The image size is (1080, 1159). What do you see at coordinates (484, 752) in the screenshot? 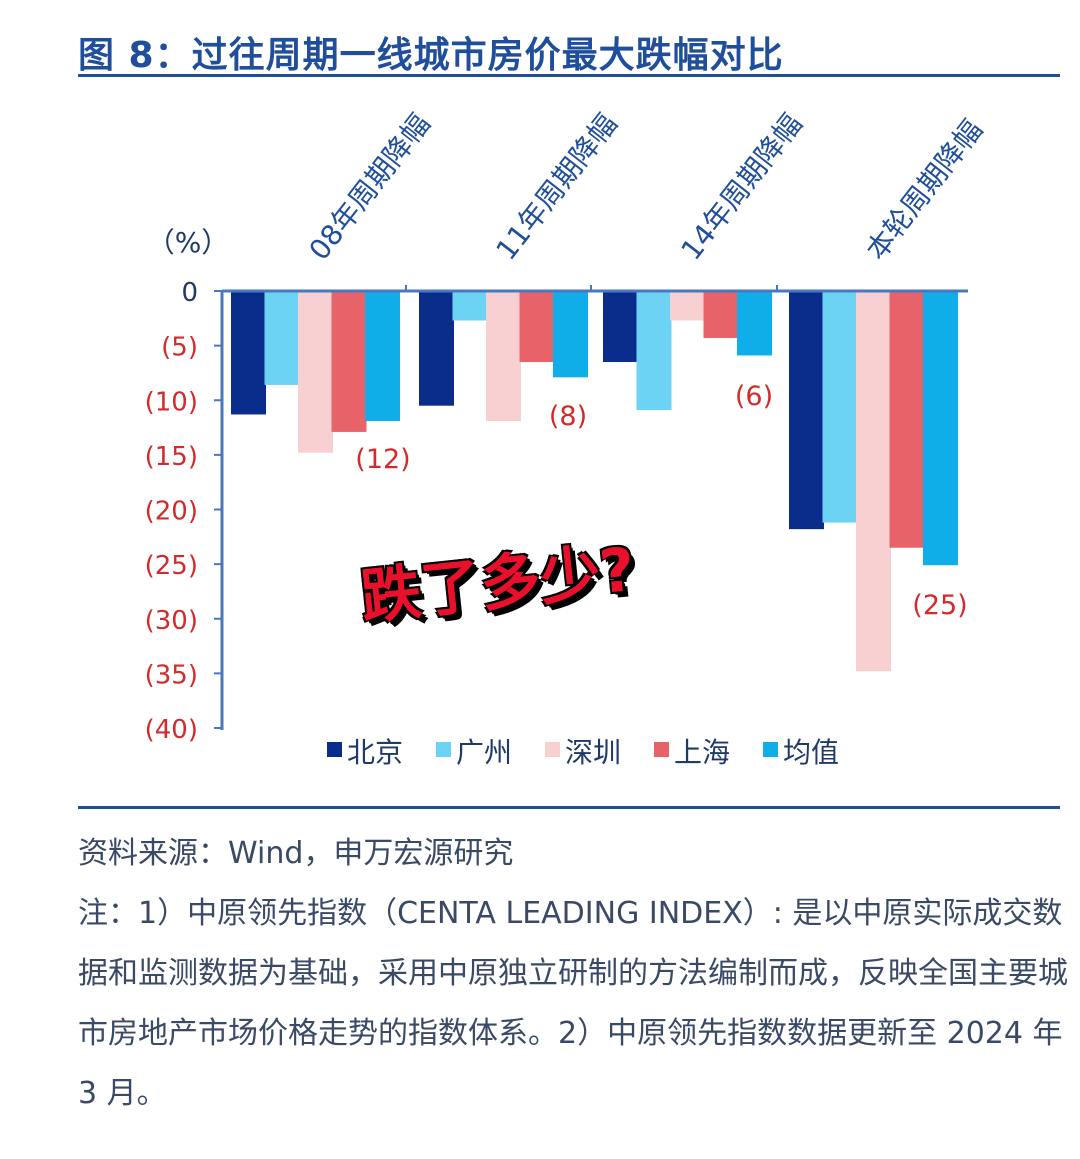
I see `legend-label: 广州` at bounding box center [484, 752].